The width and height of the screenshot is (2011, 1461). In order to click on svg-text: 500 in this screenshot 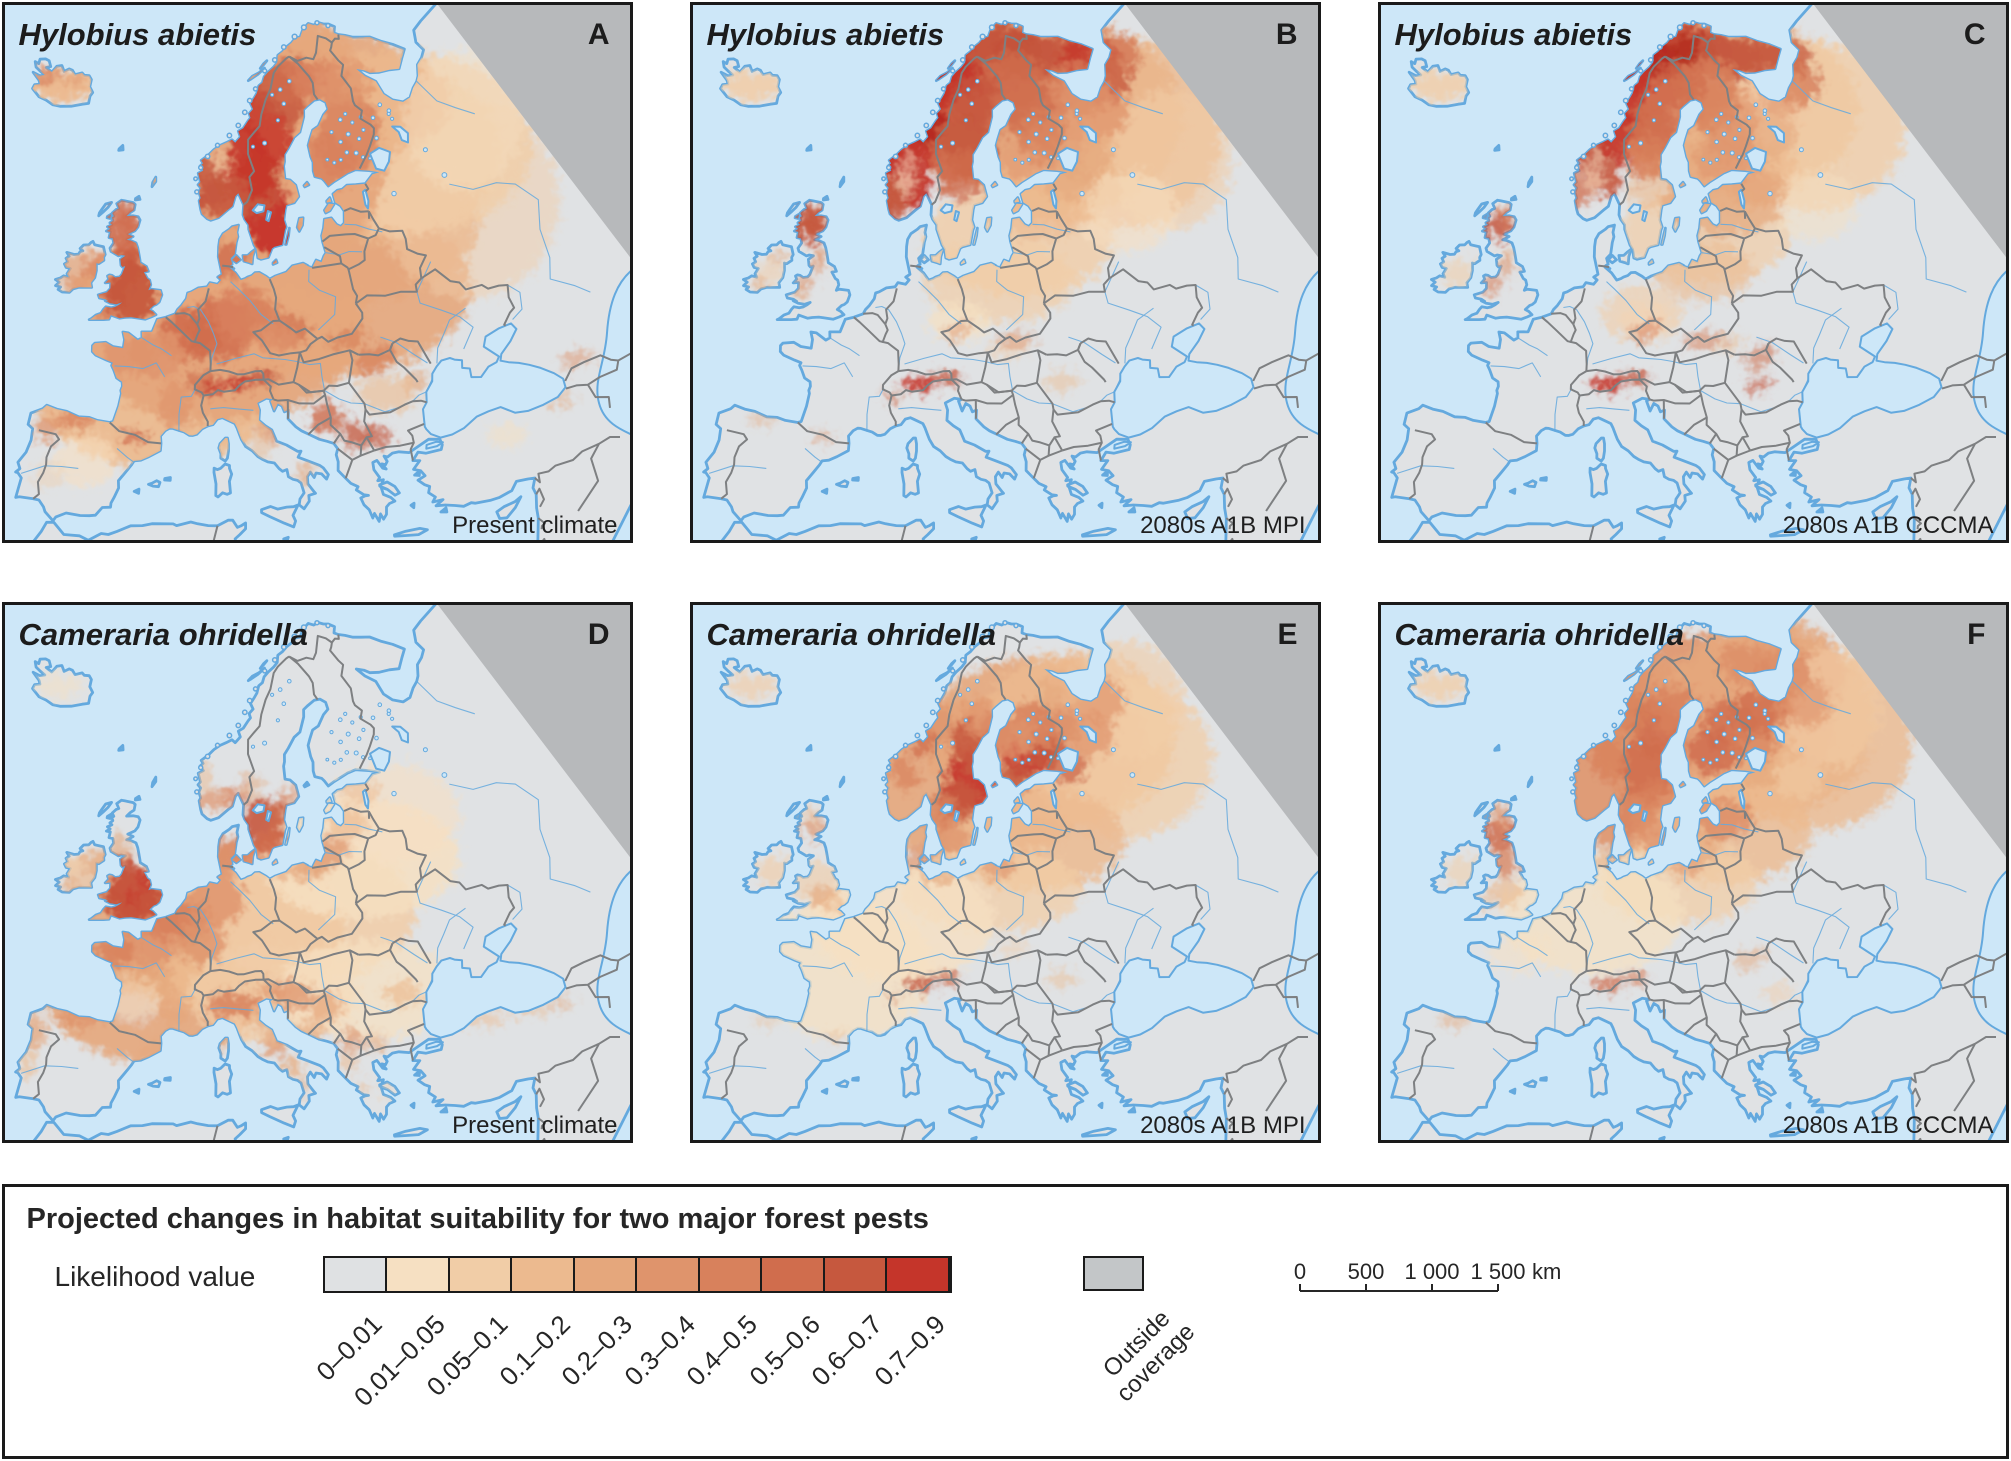, I will do `click(1366, 1271)`.